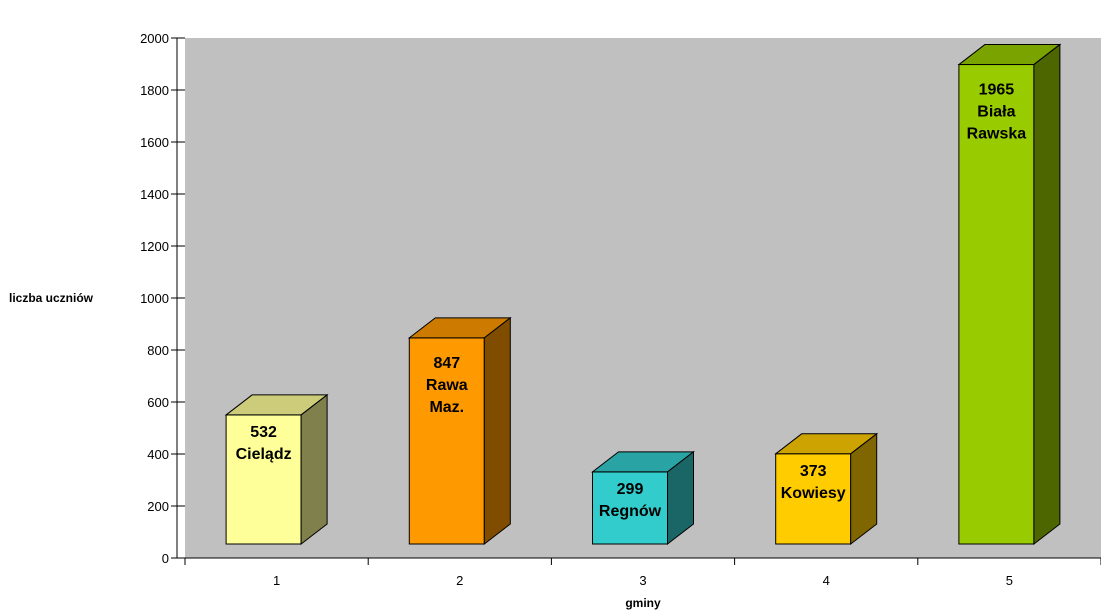 The height and width of the screenshot is (611, 1101). I want to click on bar-5: 1965 Biała Rawska, so click(1009, 294).